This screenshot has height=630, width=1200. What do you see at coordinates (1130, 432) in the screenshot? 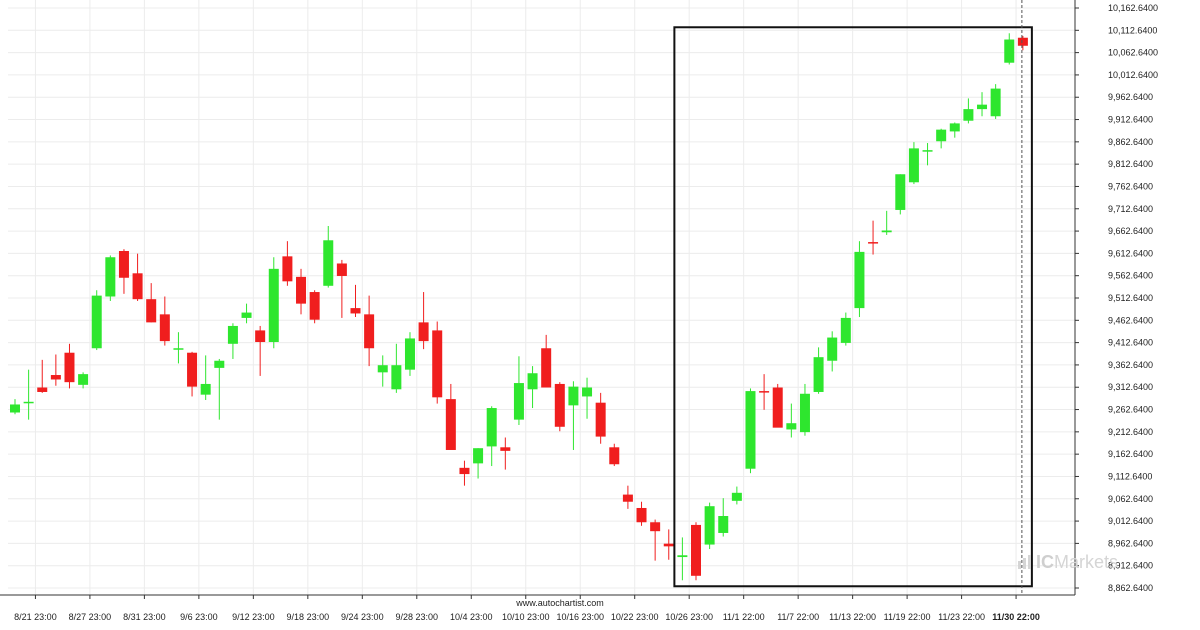
I see `y-tick-label: 9,212.6400` at bounding box center [1130, 432].